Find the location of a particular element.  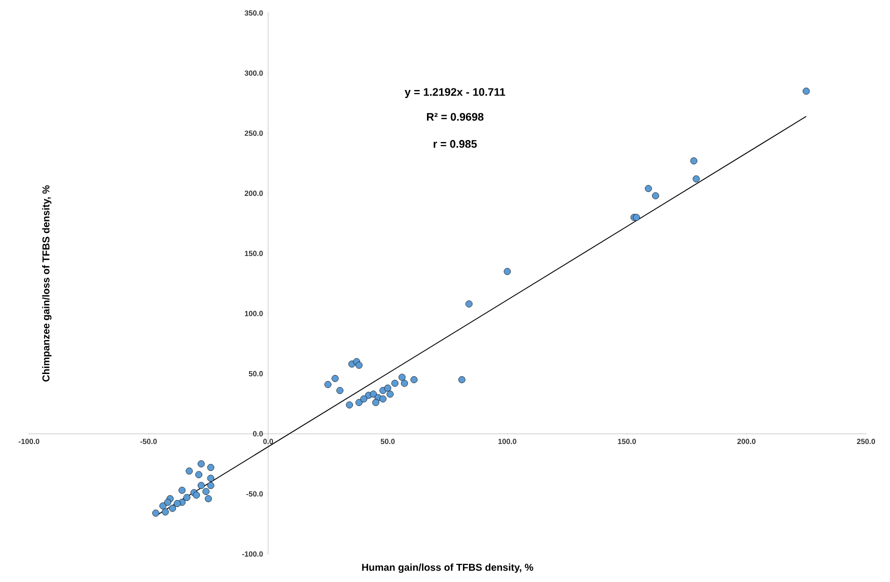

y-axis-title: Chimpanzee gain/loss of TFBS density, % is located at coordinates (47, 283).